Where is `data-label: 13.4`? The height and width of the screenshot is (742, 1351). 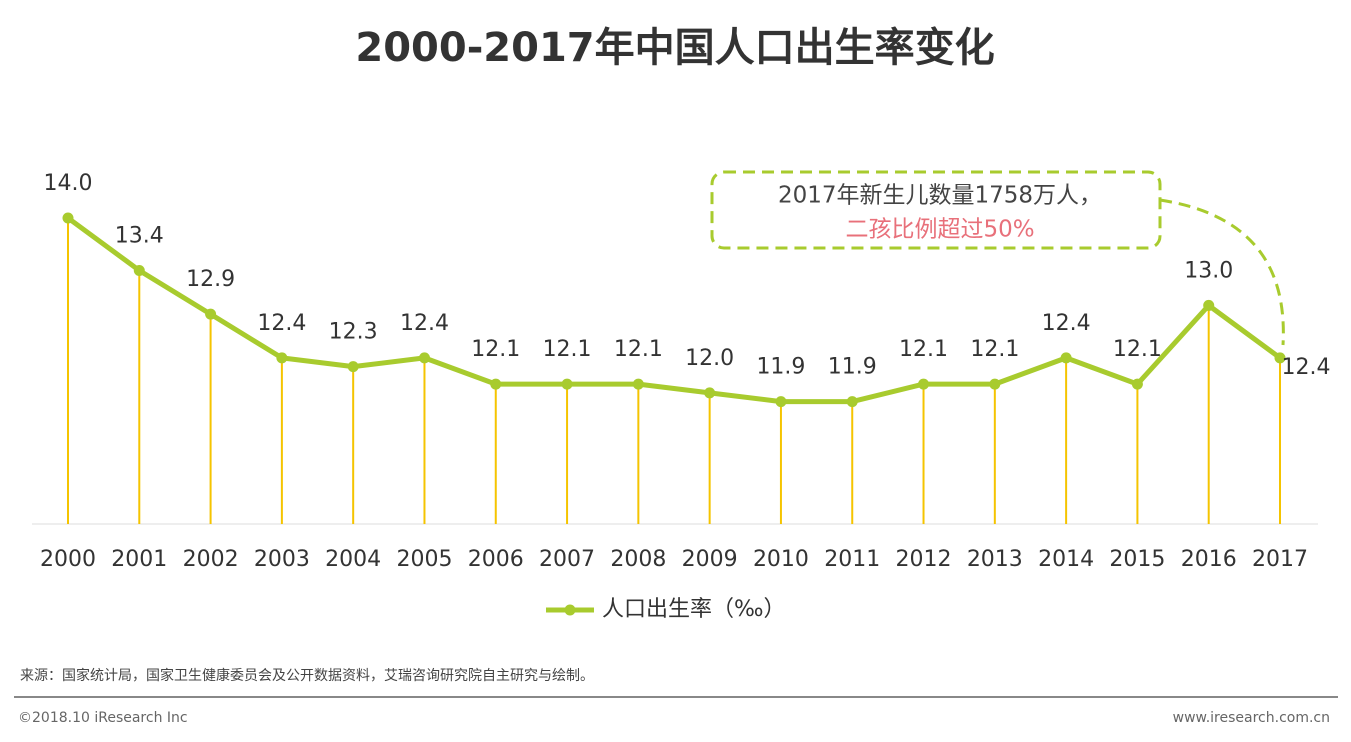
data-label: 13.4 is located at coordinates (139, 235).